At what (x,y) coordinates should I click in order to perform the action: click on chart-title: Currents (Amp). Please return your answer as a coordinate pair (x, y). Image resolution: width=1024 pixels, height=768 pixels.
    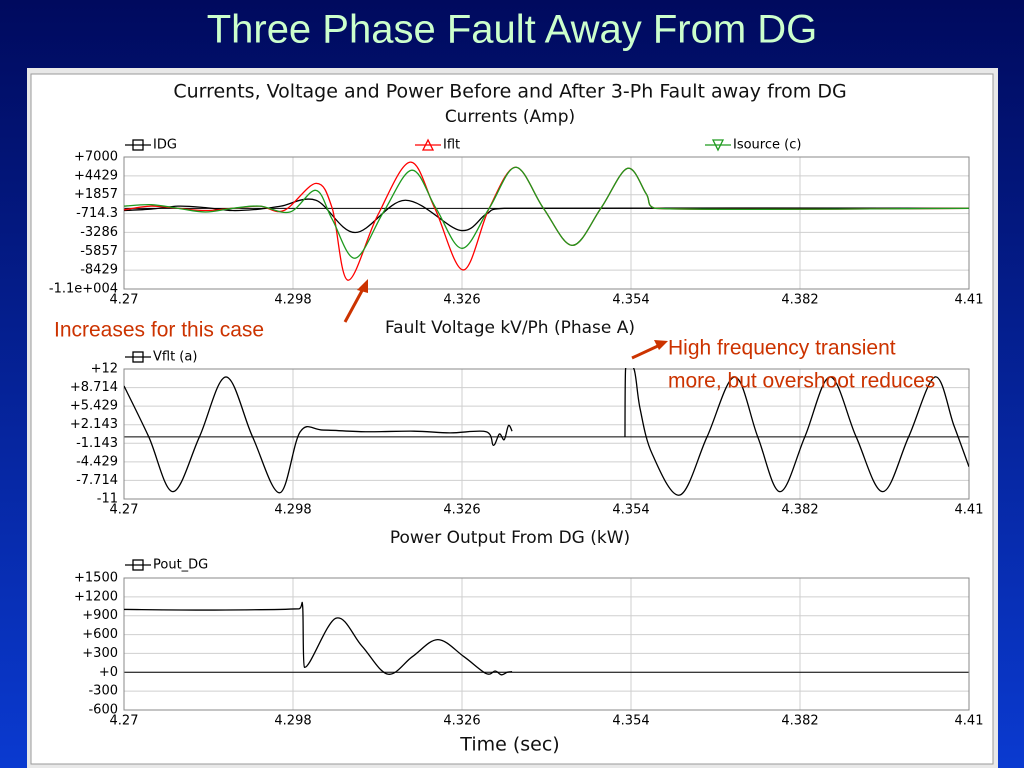
    Looking at the image, I should click on (510, 117).